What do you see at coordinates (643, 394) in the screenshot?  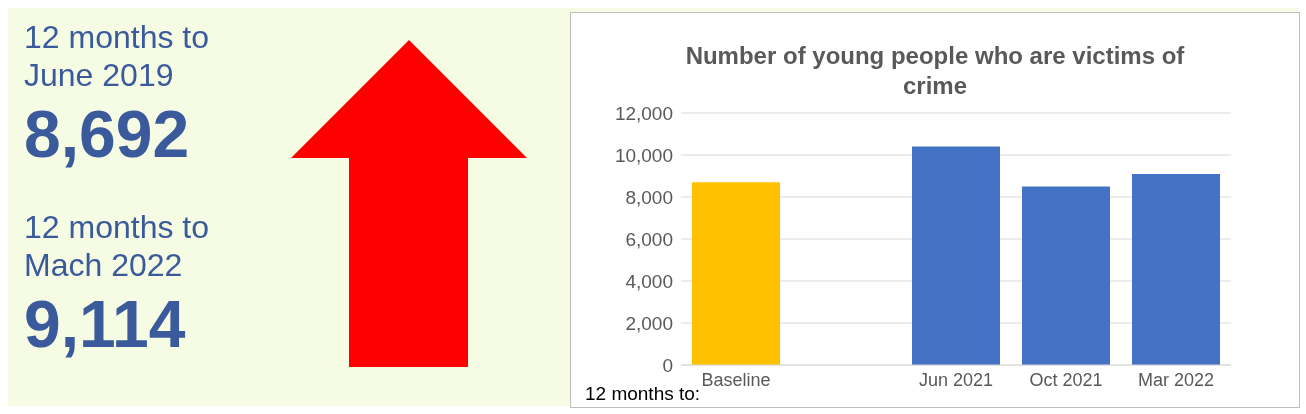 I see `text: 12 months to:` at bounding box center [643, 394].